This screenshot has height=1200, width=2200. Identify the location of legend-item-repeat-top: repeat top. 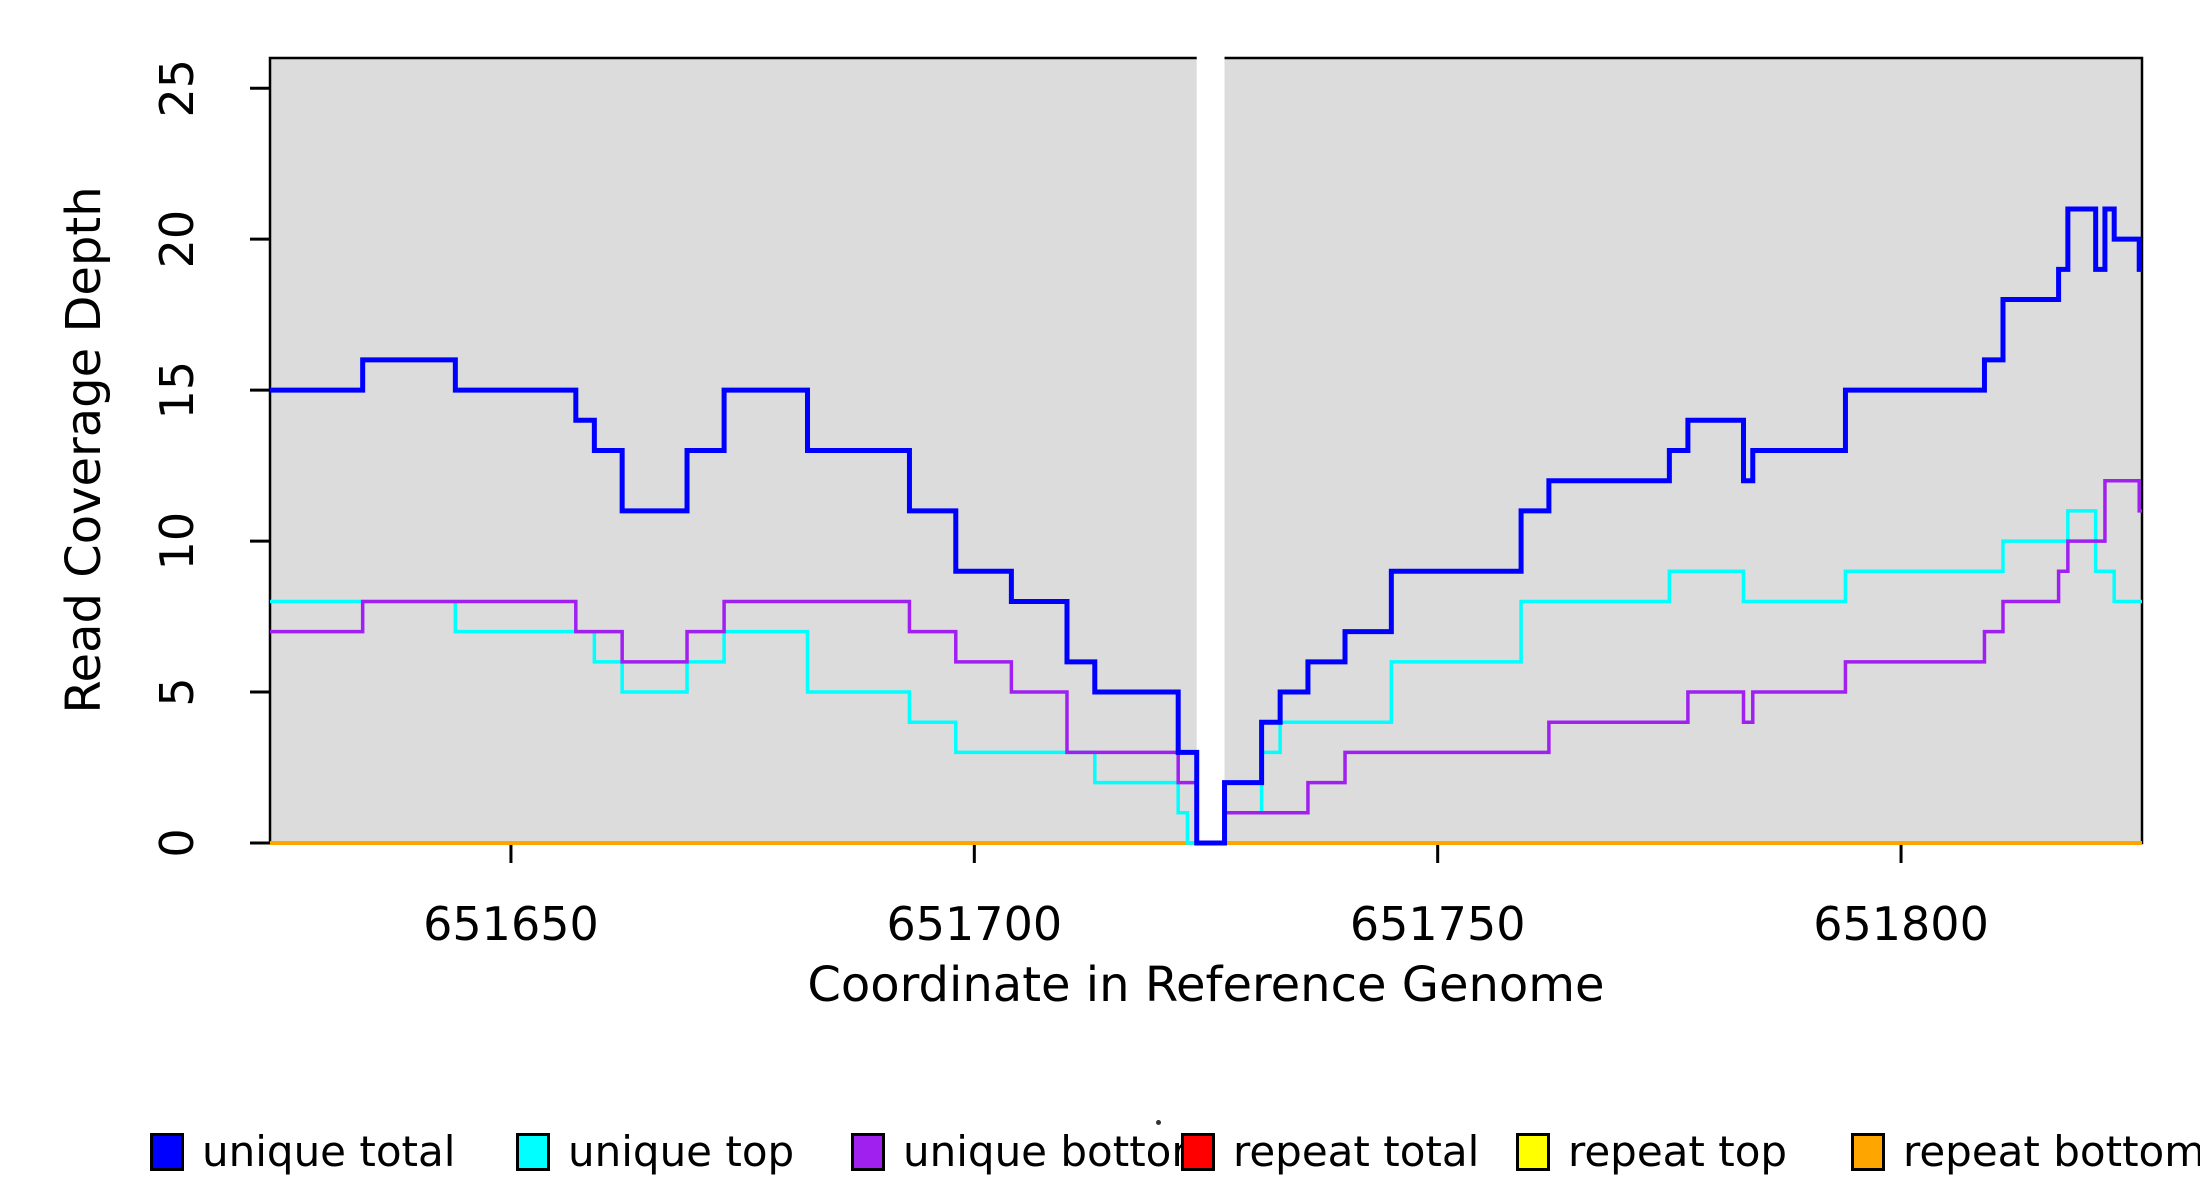
(1651, 1152).